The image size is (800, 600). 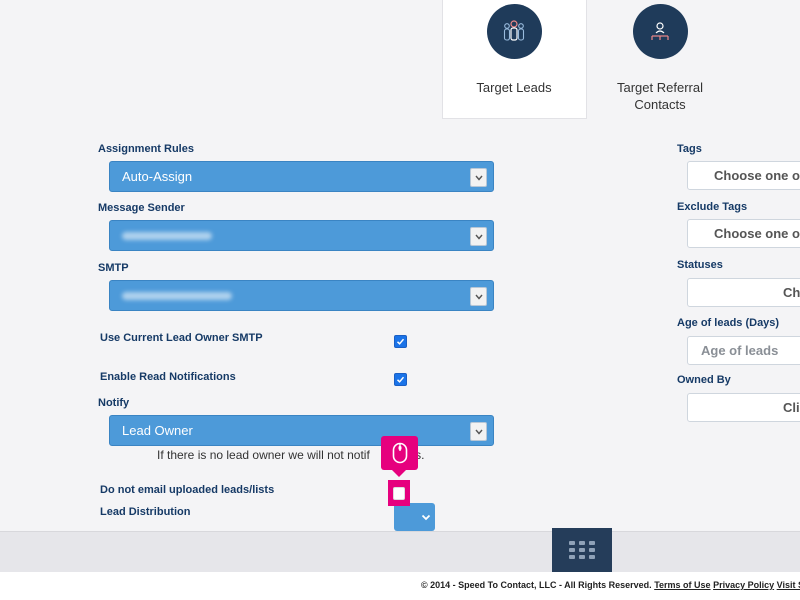 What do you see at coordinates (743, 292) in the screenshot?
I see `statuses-input: Ch` at bounding box center [743, 292].